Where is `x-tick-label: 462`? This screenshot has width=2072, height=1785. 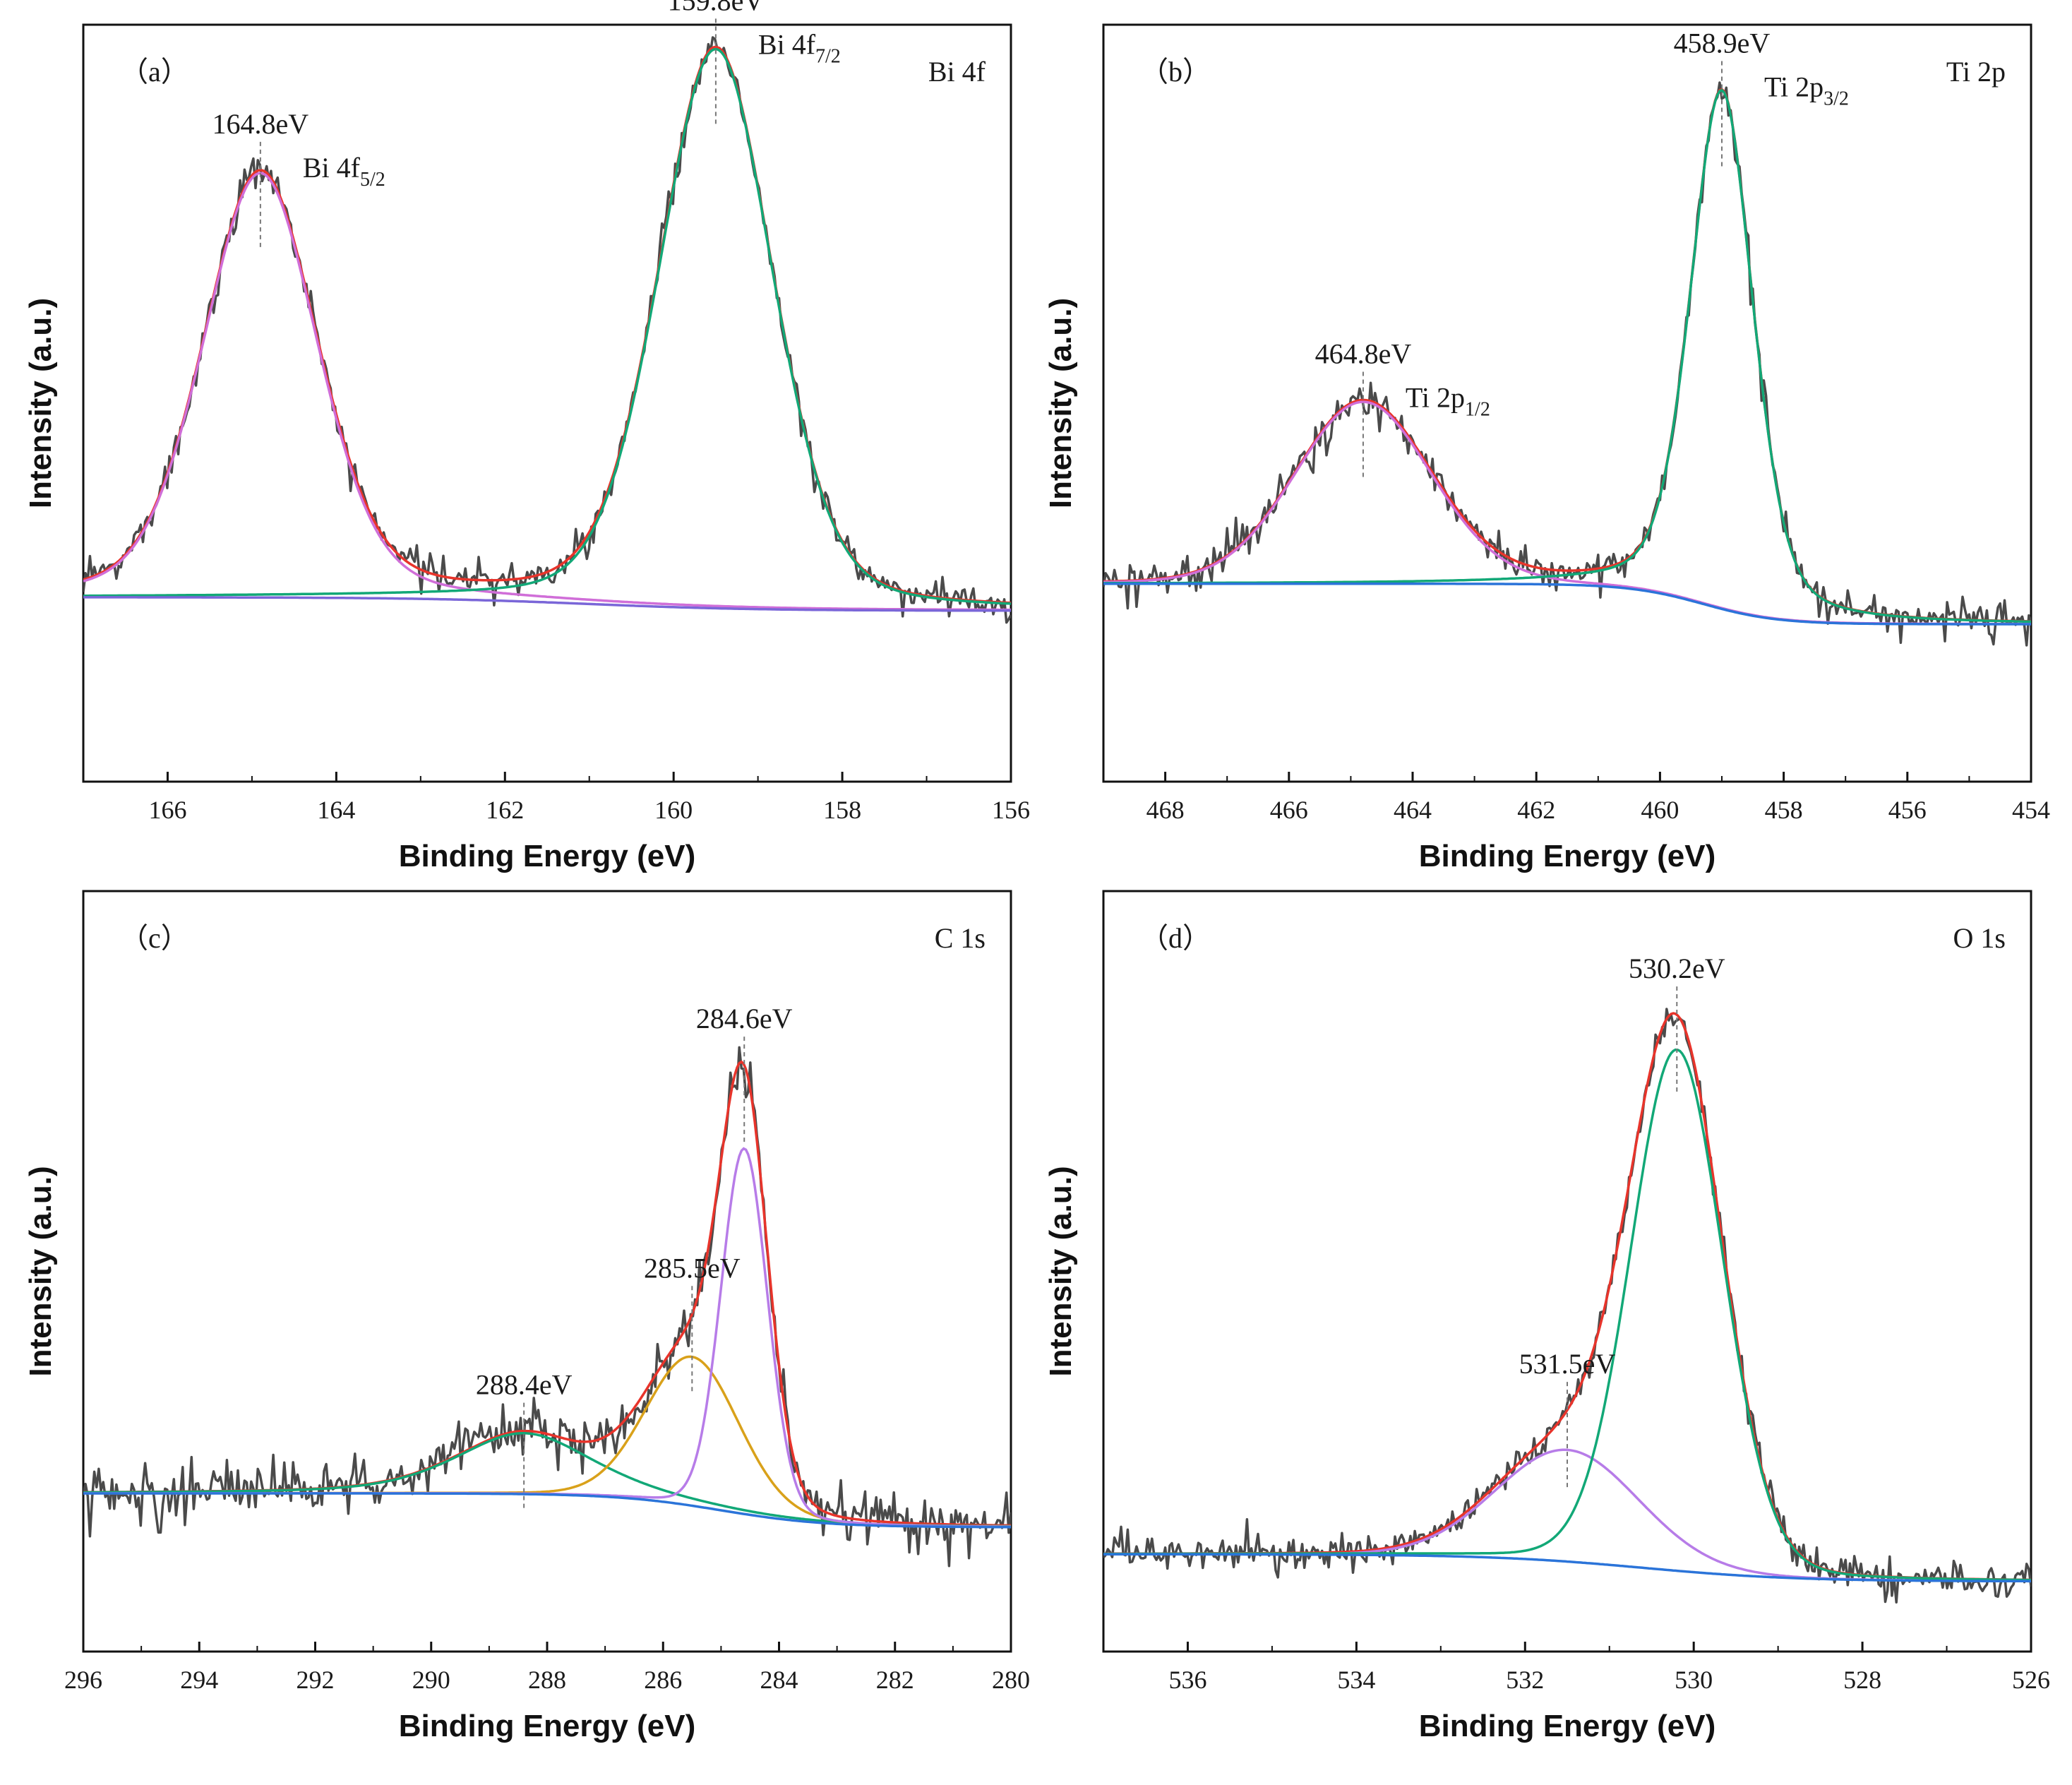 x-tick-label: 462 is located at coordinates (1536, 810).